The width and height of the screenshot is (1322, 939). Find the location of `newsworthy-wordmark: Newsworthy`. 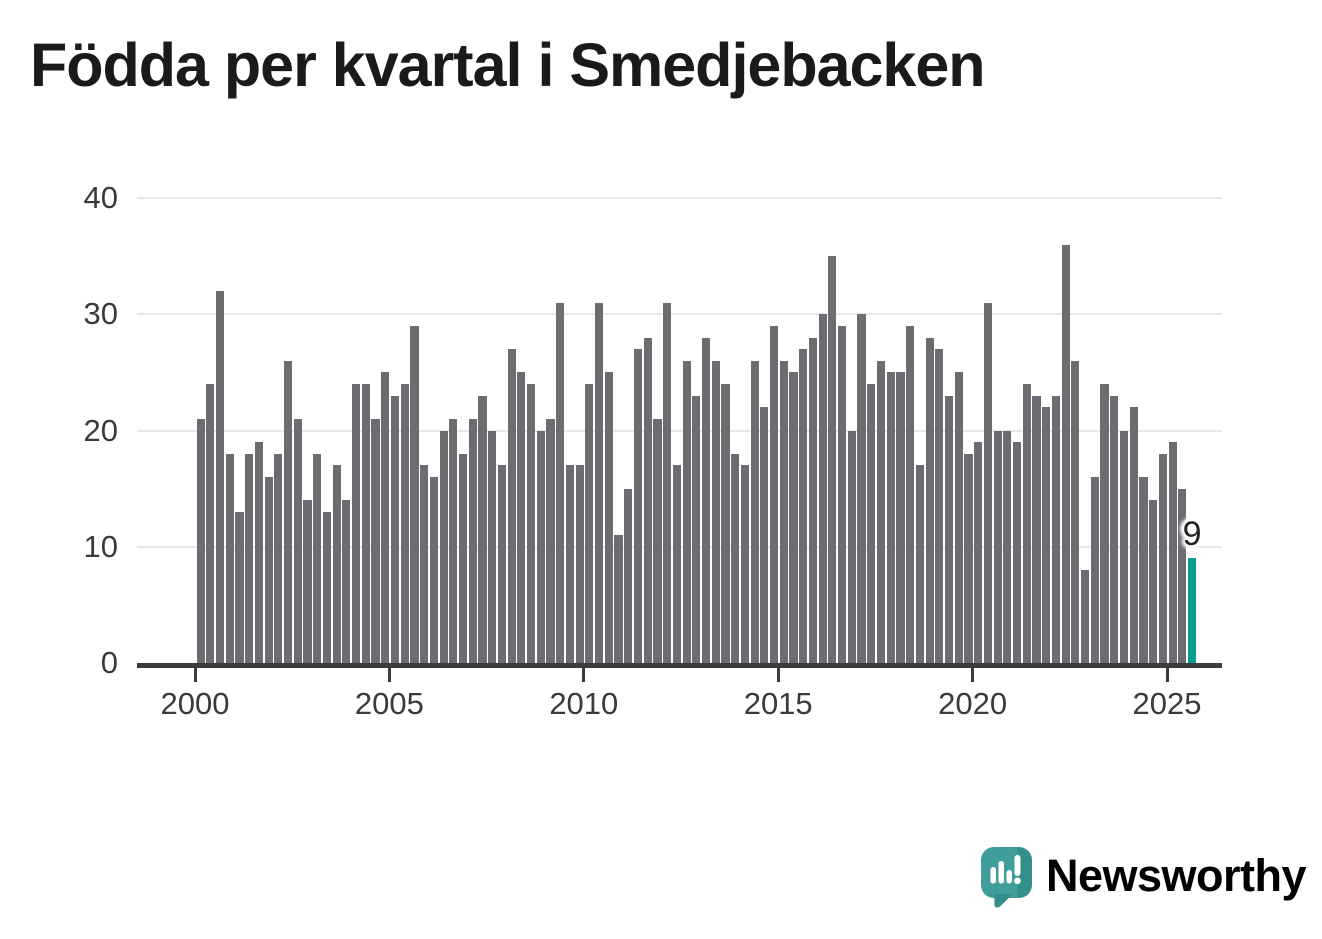

newsworthy-wordmark: Newsworthy is located at coordinates (1176, 875).